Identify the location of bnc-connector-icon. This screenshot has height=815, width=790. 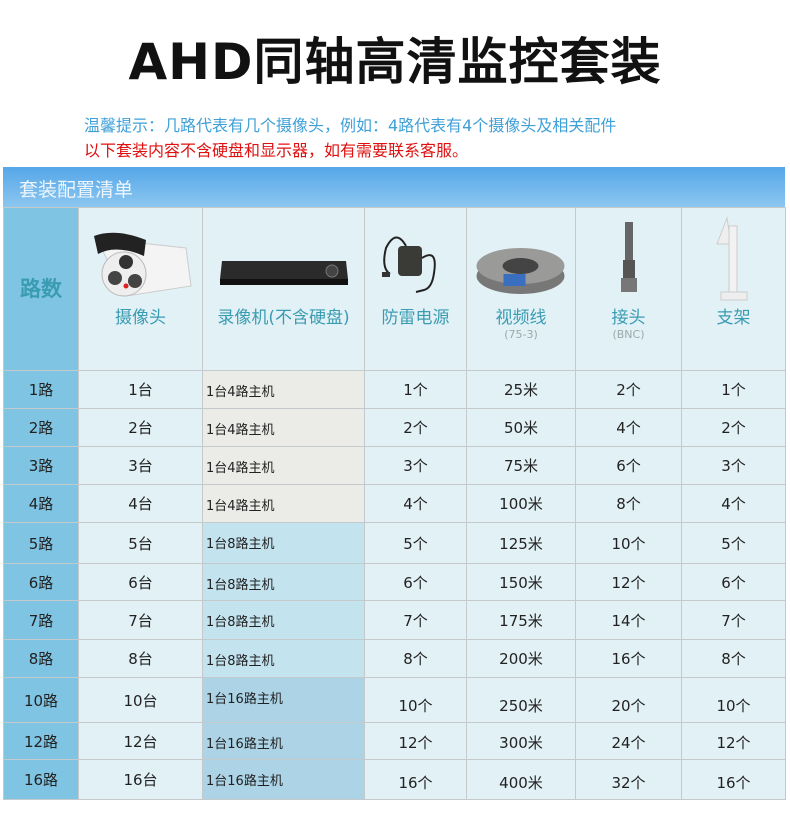
(628, 257).